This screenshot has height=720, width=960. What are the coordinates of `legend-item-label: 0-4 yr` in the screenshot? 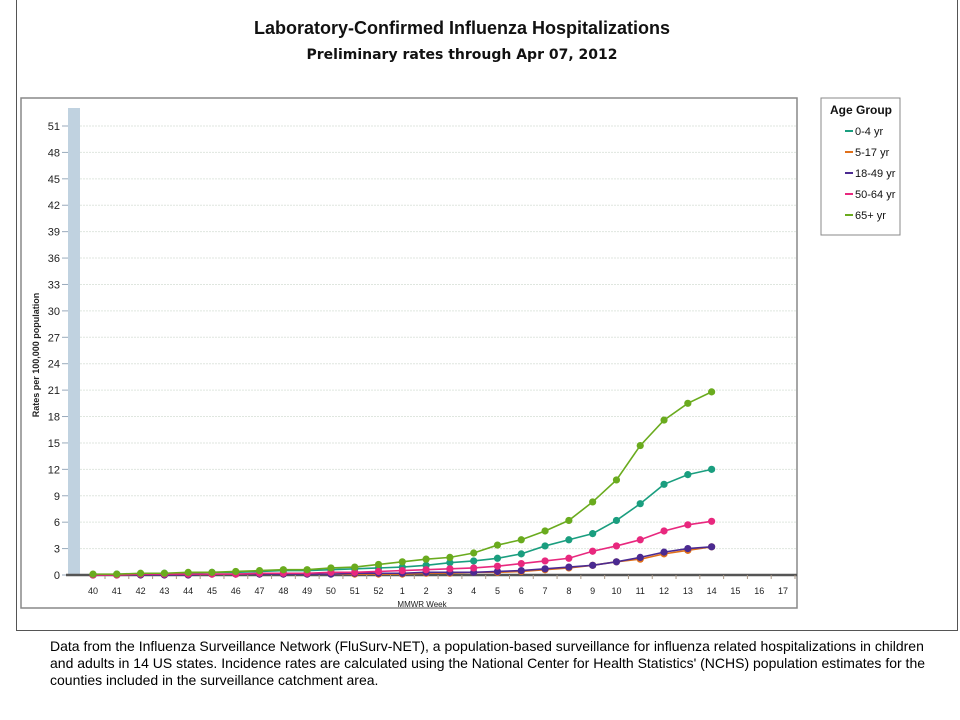 It's located at (869, 132).